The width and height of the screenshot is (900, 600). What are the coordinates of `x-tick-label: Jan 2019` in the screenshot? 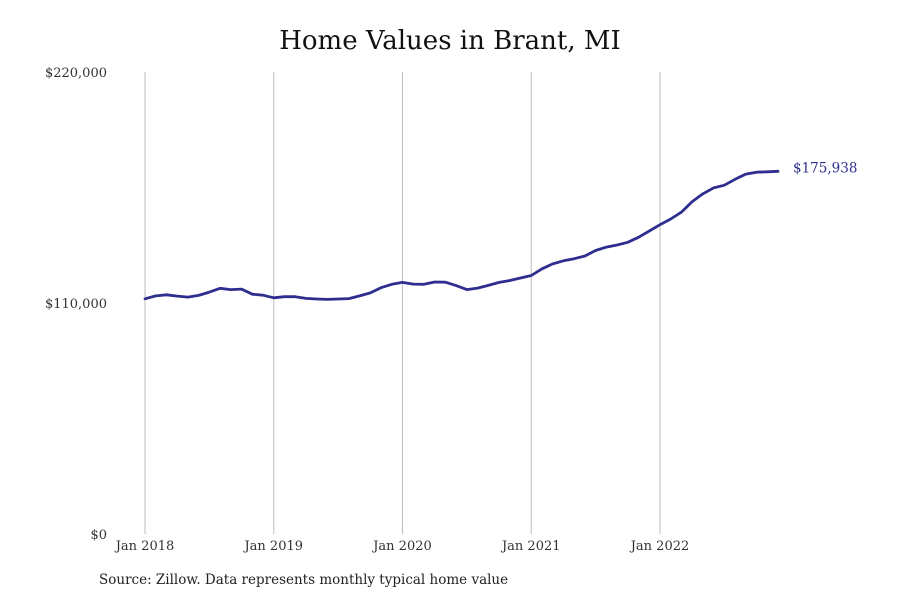 It's located at (272, 546).